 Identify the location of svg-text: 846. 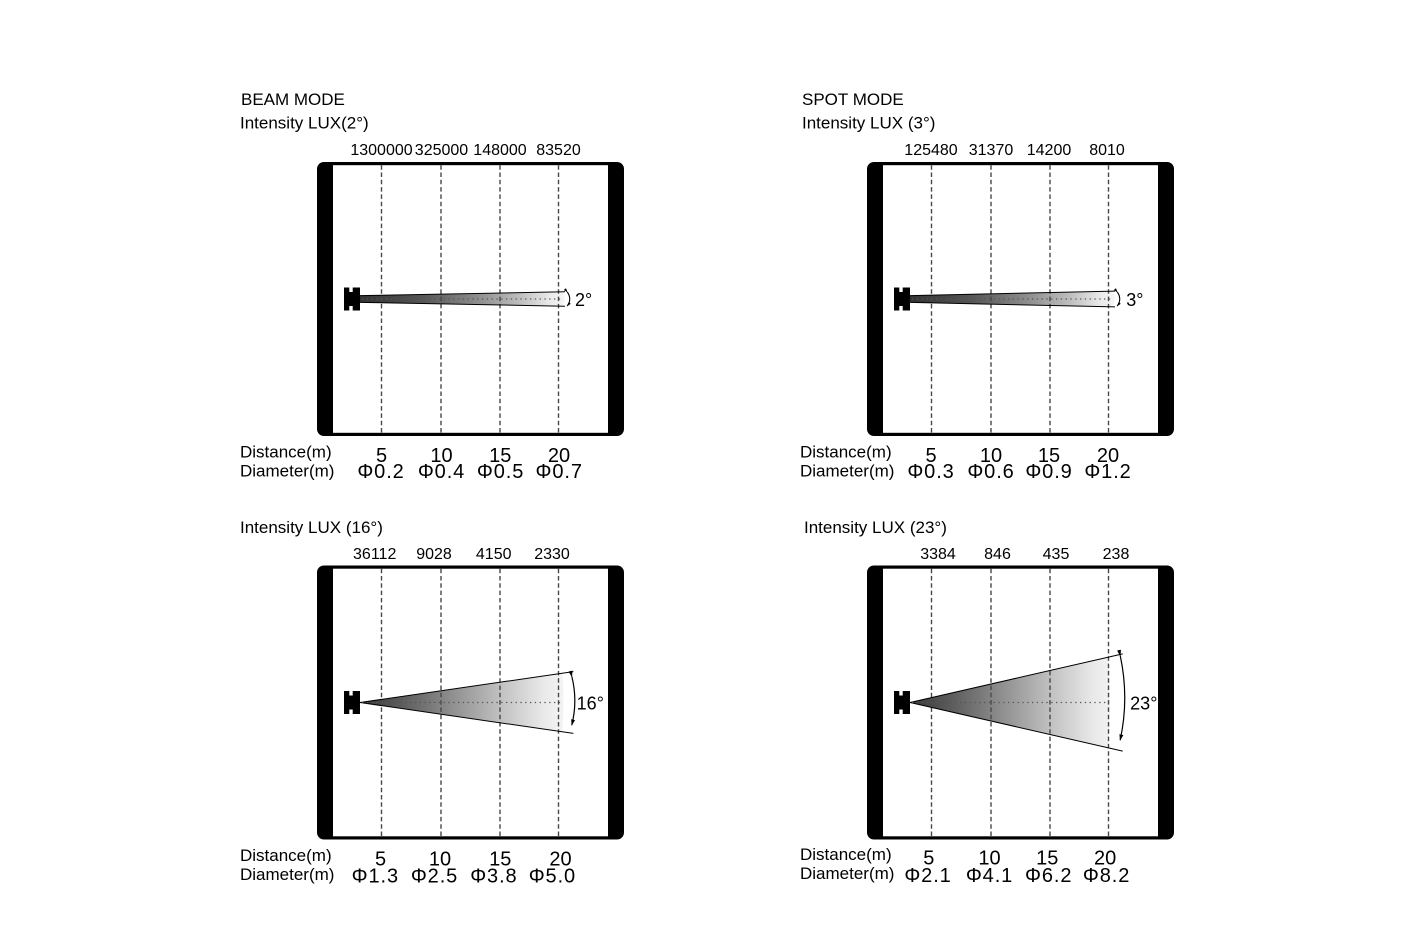
(997, 554).